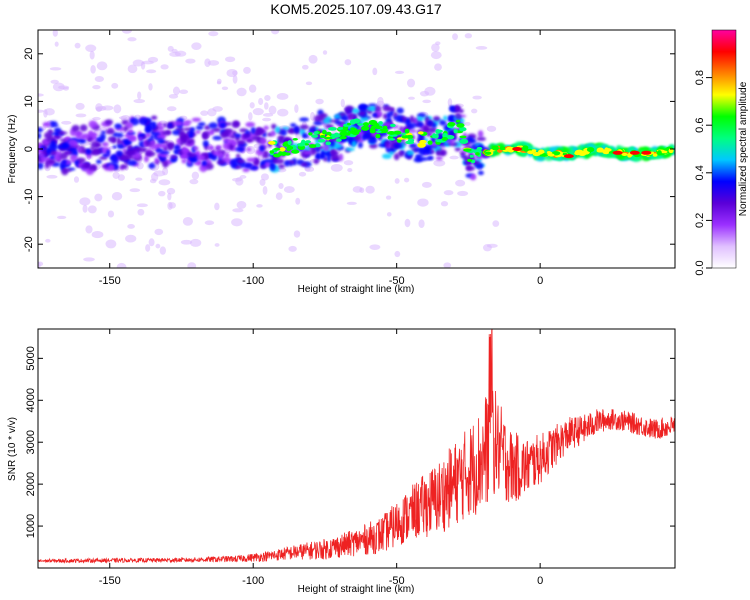 This screenshot has width=750, height=600. Describe the element at coordinates (700, 125) in the screenshot. I see `colorbar-tick-label: 0.6` at that location.